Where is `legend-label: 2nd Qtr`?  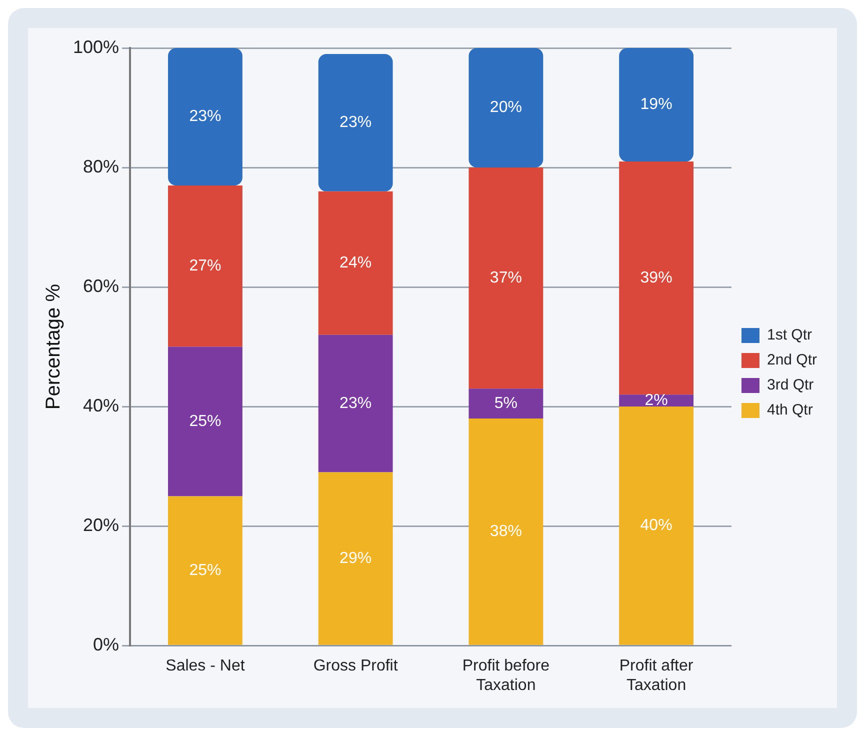
legend-label: 2nd Qtr is located at coordinates (792, 360).